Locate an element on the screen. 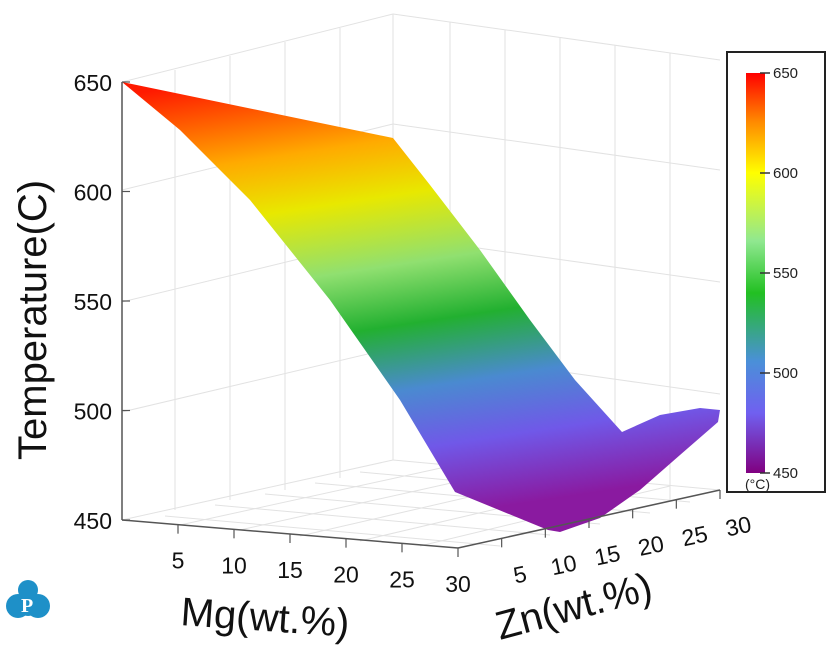  zn-tick-label: 20 is located at coordinates (651, 545).